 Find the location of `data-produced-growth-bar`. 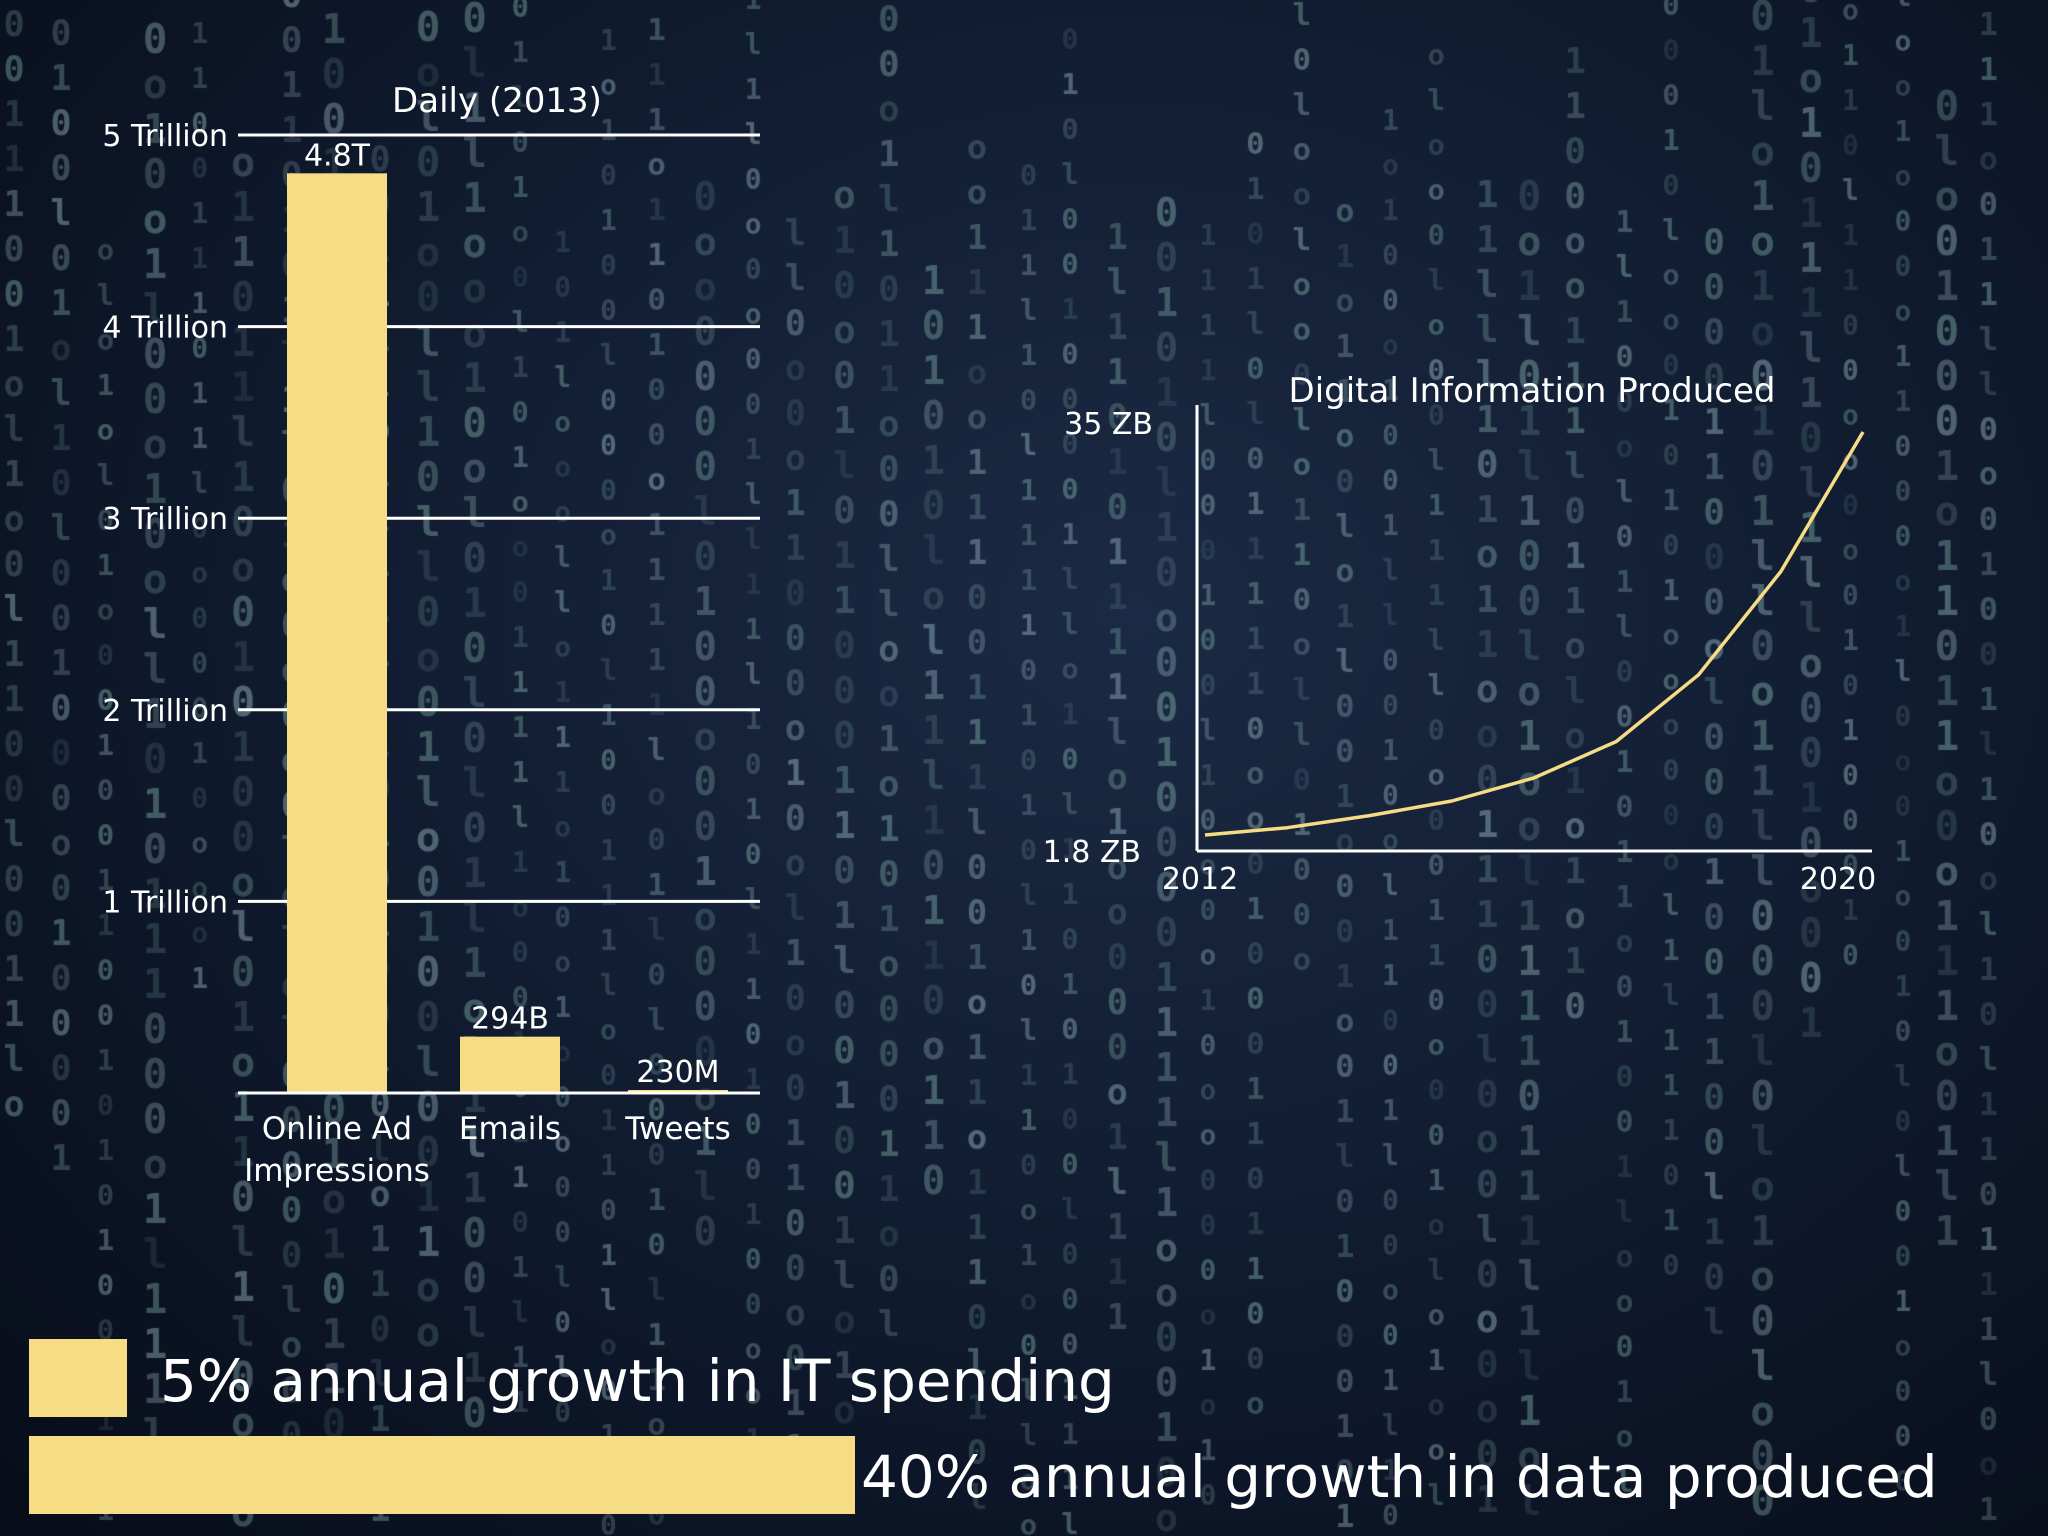

data-produced-growth-bar is located at coordinates (442, 1475).